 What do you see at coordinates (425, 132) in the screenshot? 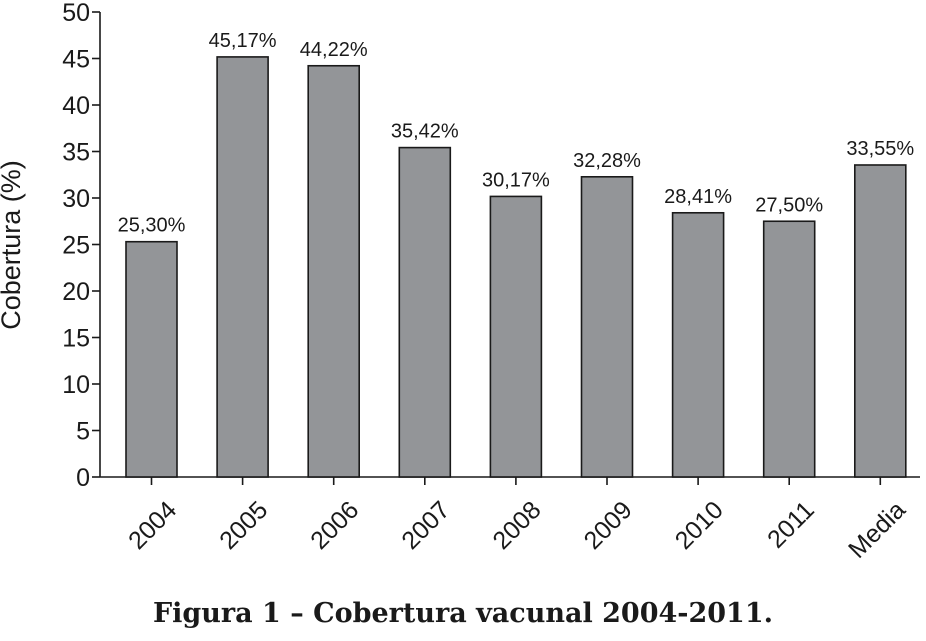
I see `data-label: 35,42%` at bounding box center [425, 132].